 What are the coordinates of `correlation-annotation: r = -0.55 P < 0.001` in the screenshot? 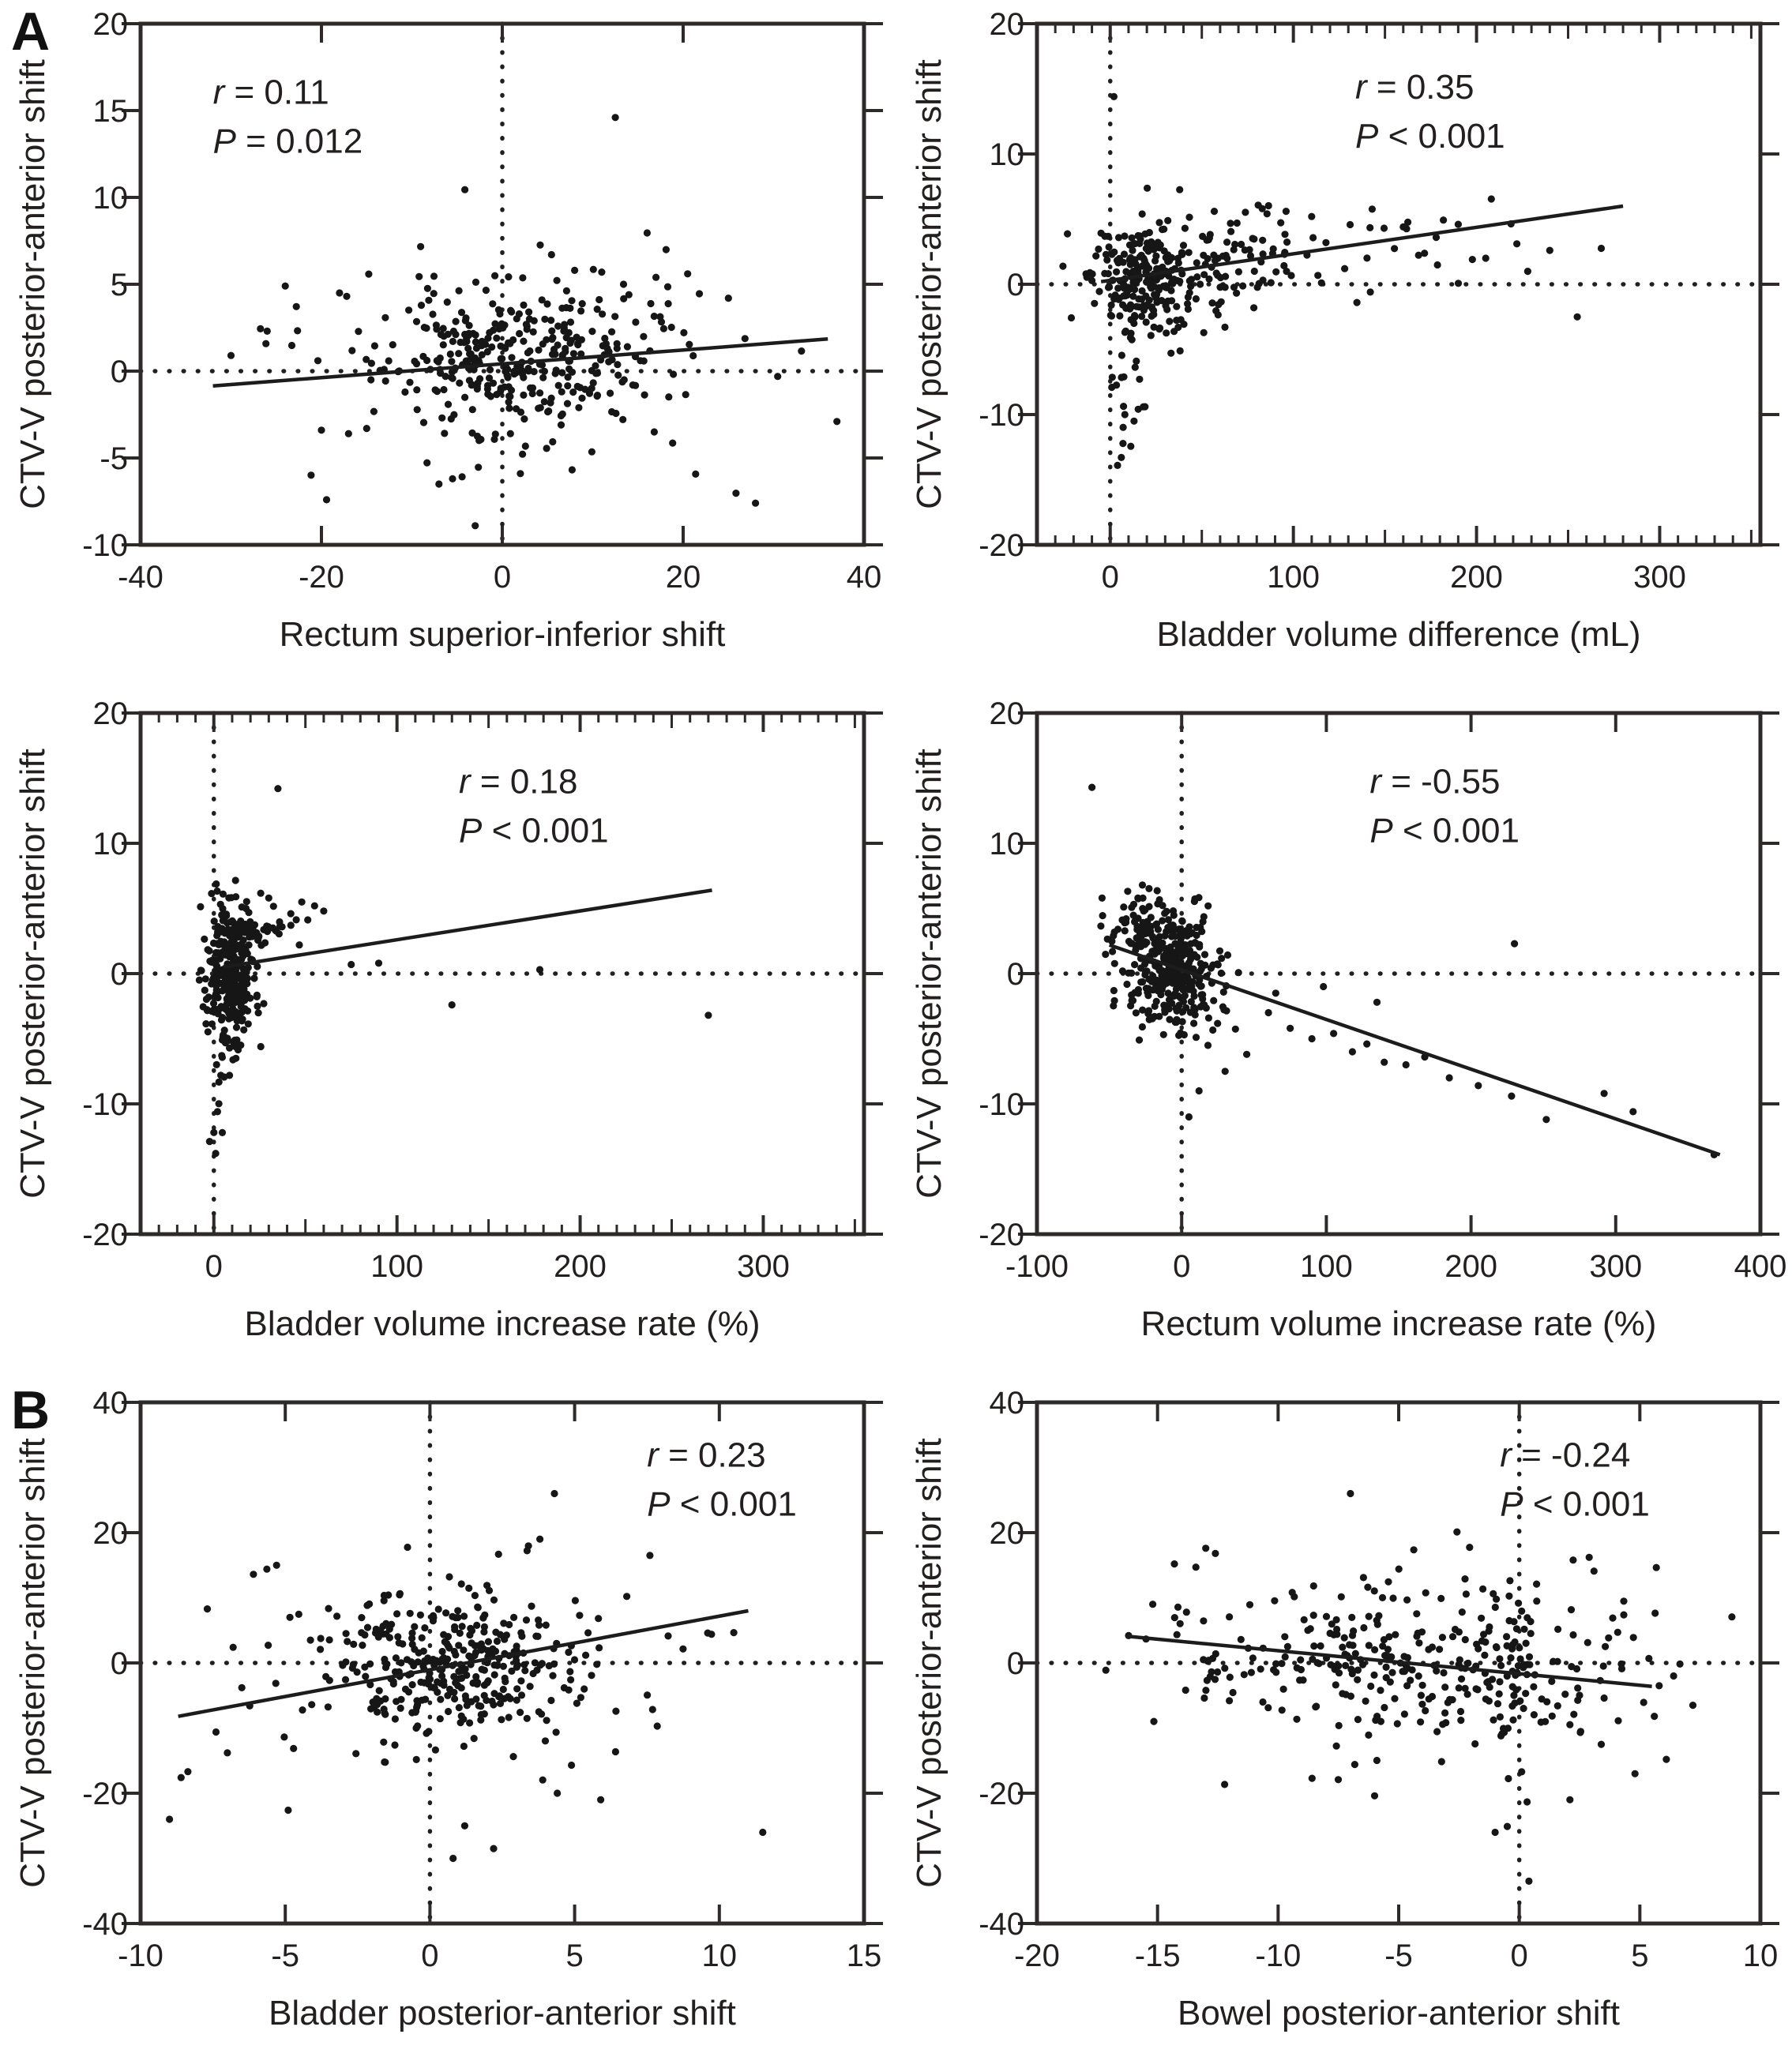 It's located at (1445, 806).